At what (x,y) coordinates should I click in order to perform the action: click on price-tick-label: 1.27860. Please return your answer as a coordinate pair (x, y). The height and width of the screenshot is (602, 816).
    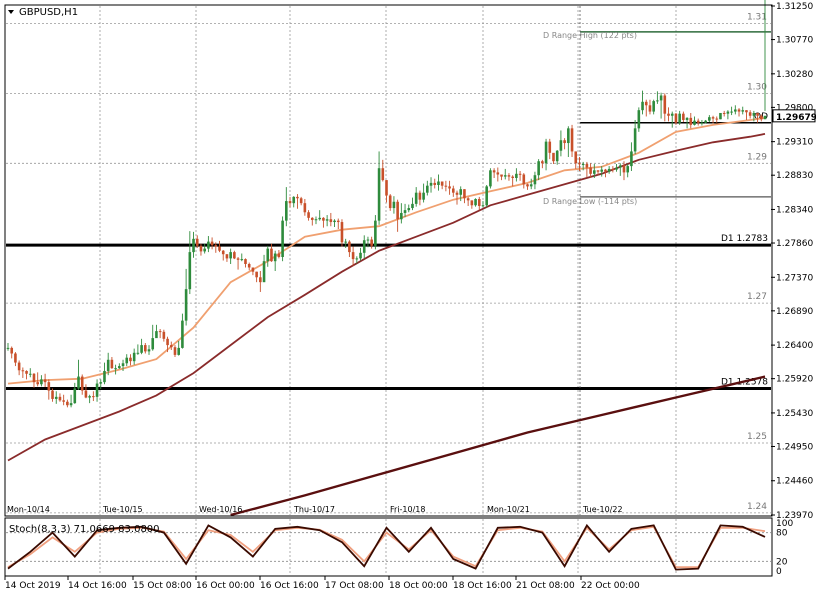
    Looking at the image, I should click on (794, 244).